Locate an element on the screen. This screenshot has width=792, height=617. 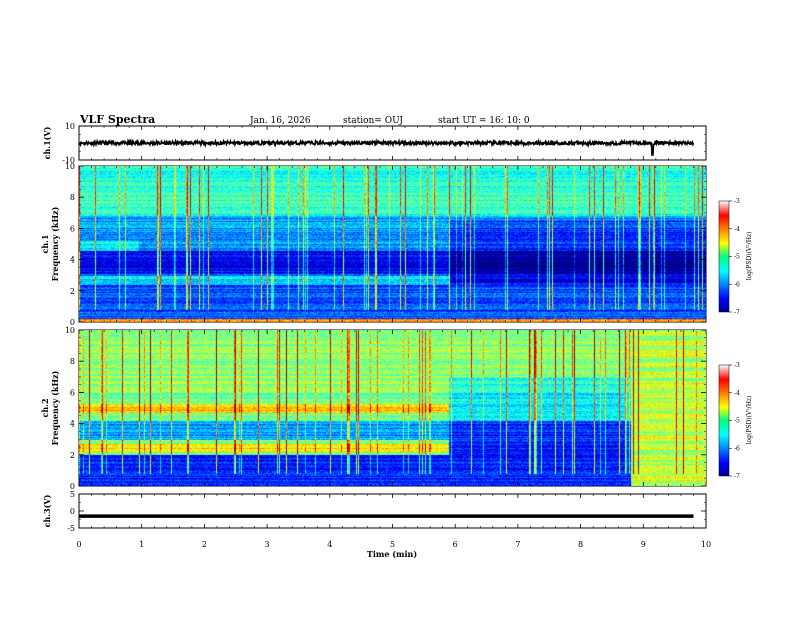
x-axis-label: Time (min) is located at coordinates (392, 554).